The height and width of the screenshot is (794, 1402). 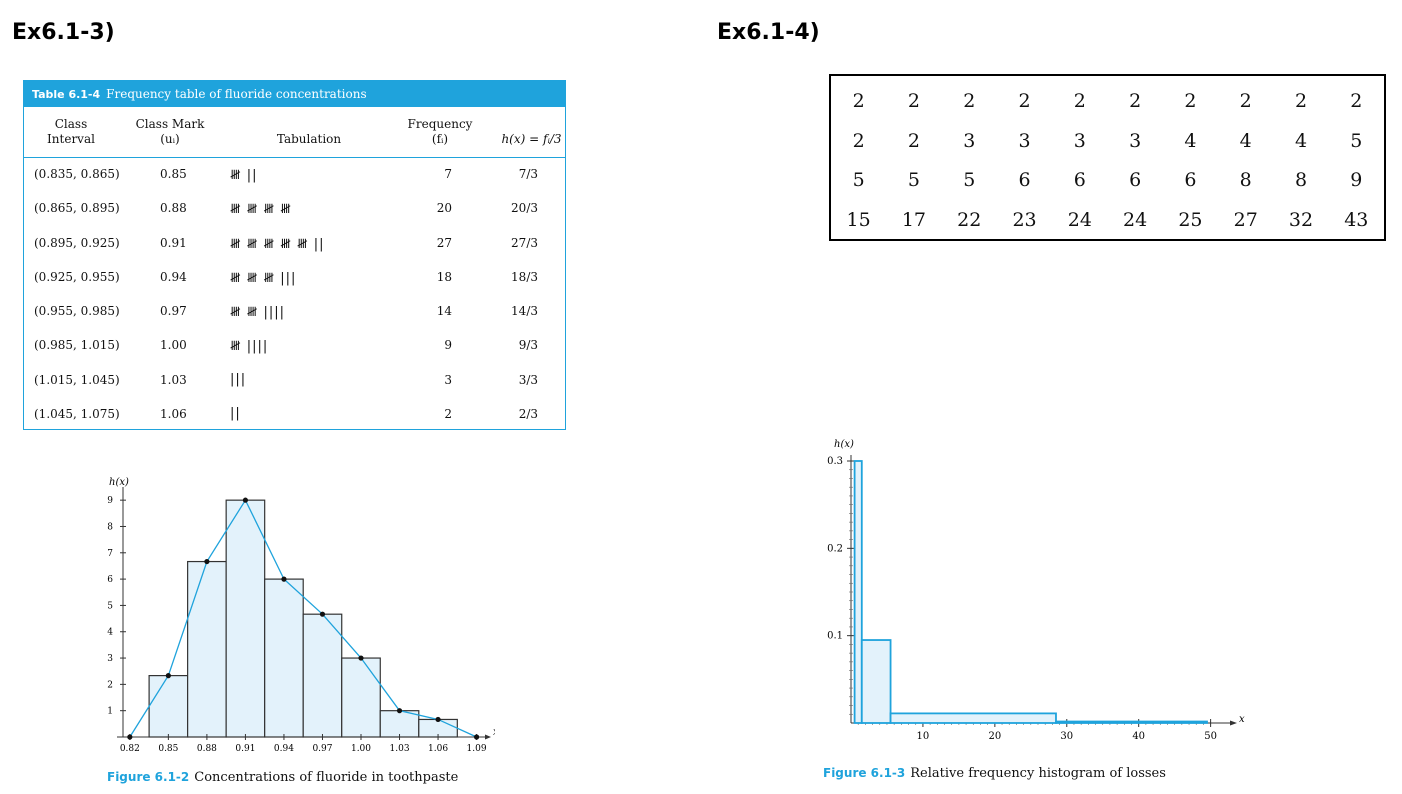 I want to click on table-row: (0.895, 0.925) 0.91 𝍸 𝍸 𝍸 𝍸 𝍸 || 27 27/3, so click(x=294, y=244).